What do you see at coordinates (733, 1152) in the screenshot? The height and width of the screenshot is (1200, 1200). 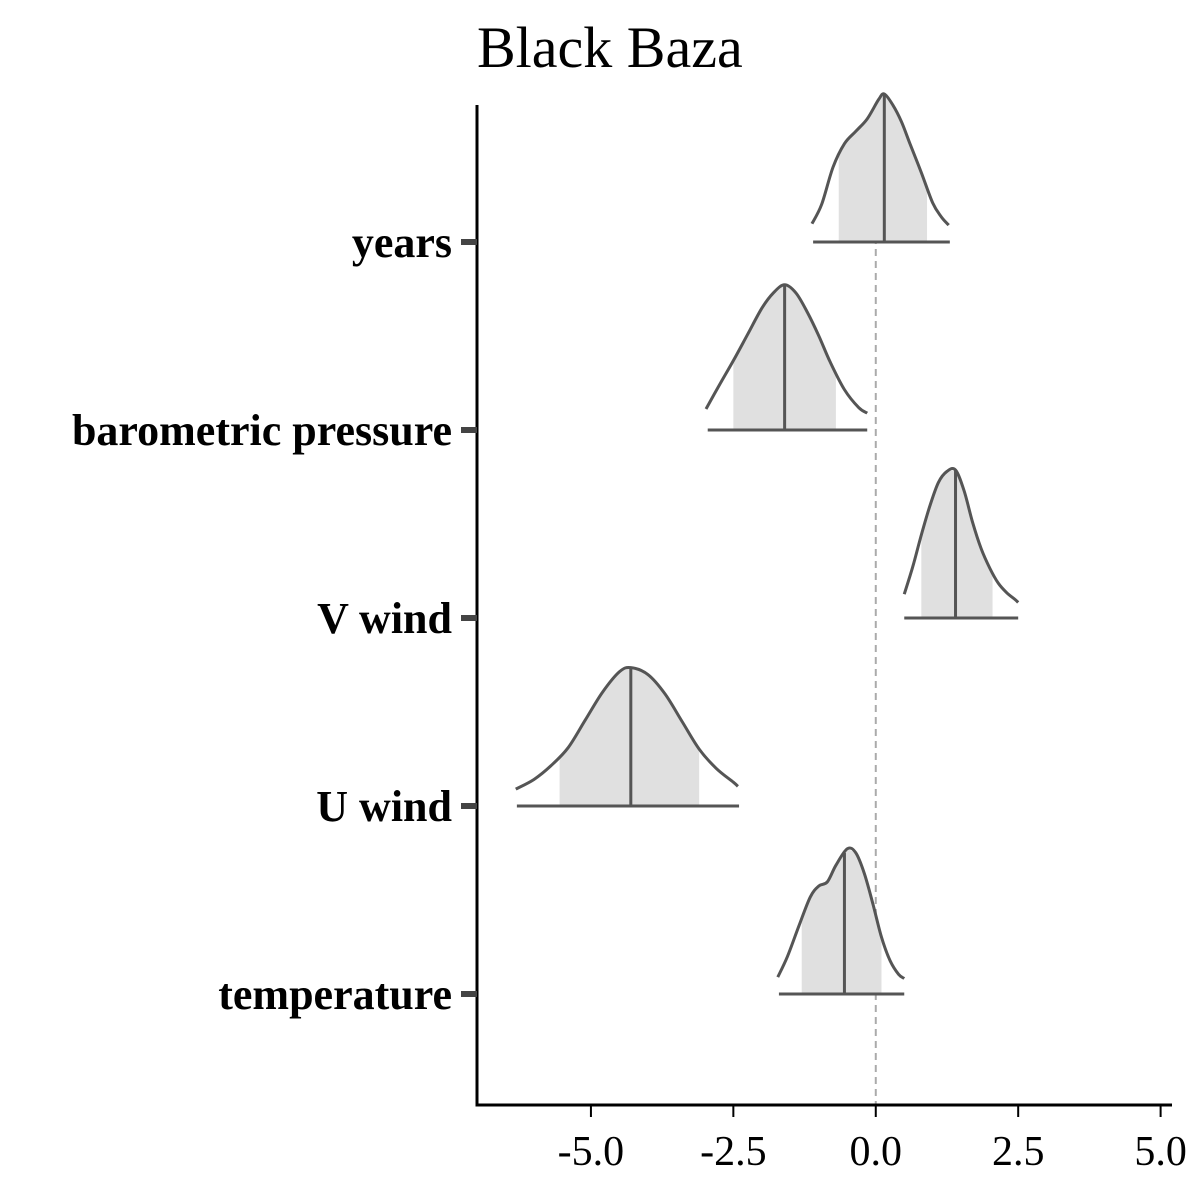 I see `x-tick-label: -2.5` at bounding box center [733, 1152].